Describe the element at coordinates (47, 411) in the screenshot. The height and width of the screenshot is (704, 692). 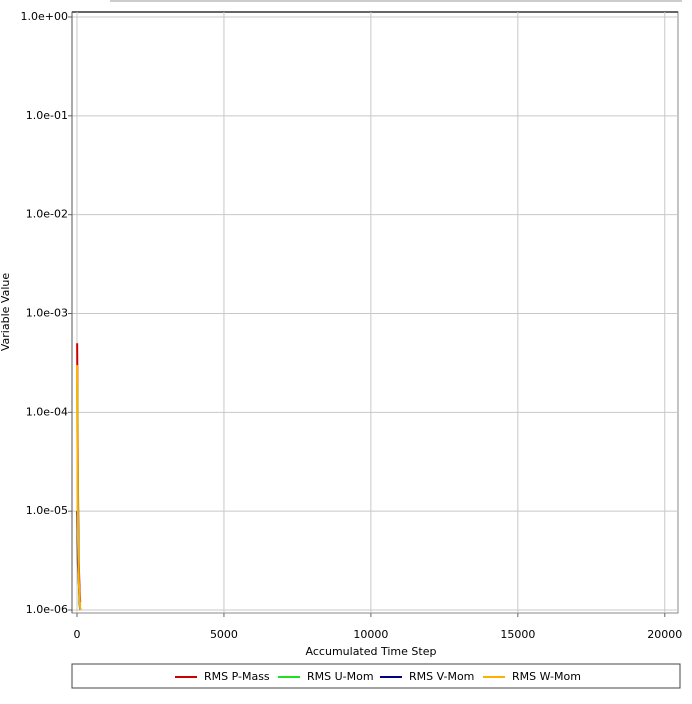
I see `y-tick-label: 1.0e-04` at that location.